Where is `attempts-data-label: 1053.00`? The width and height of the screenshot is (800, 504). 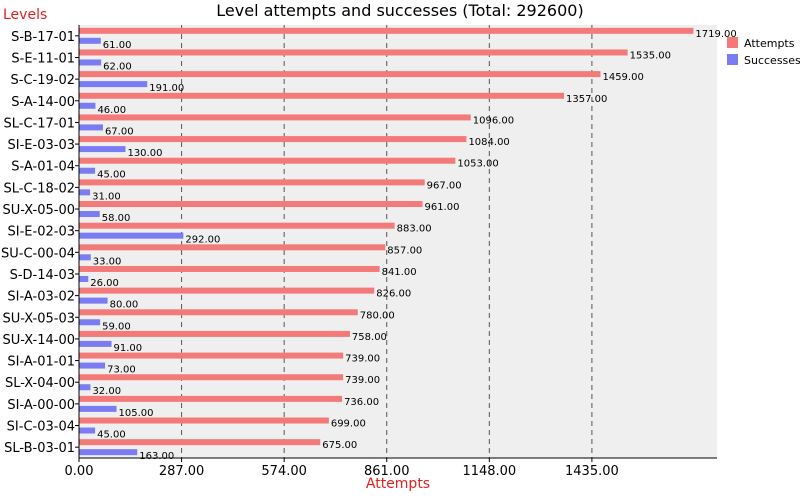
attempts-data-label: 1053.00 is located at coordinates (477, 164).